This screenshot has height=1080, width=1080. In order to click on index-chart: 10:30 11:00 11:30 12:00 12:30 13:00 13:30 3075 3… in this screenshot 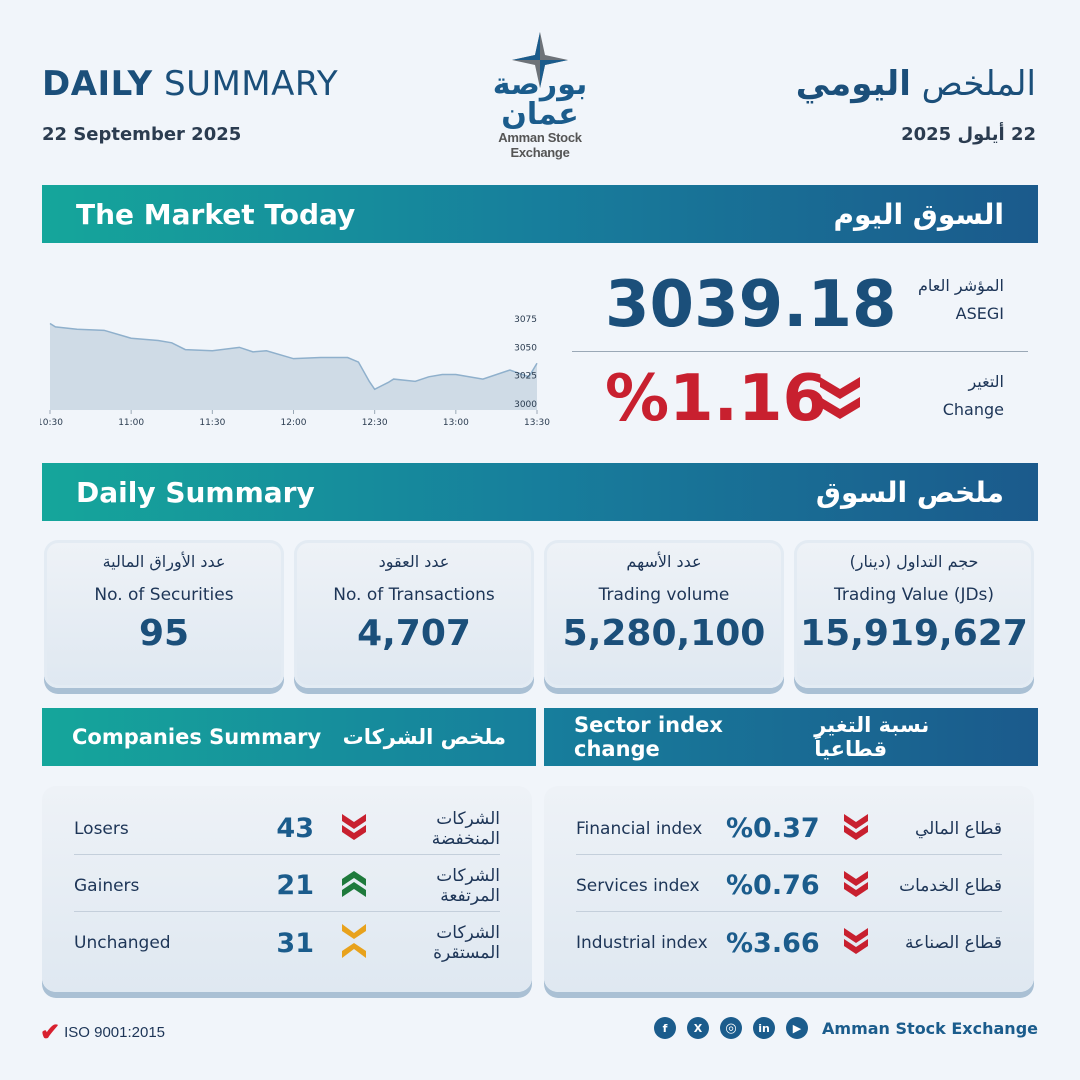, I will do `click(295, 371)`.